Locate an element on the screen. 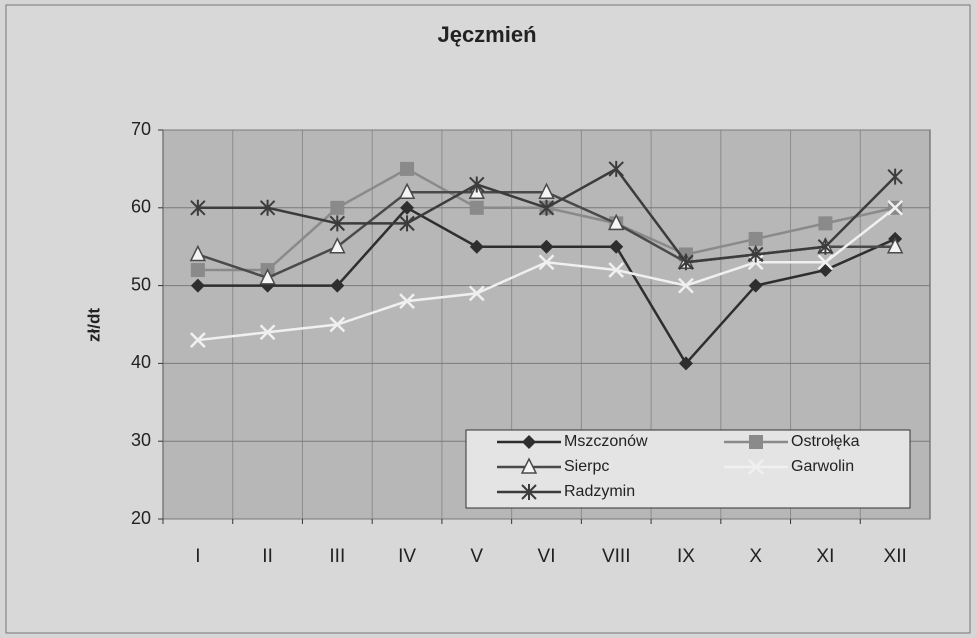 Image resolution: width=977 pixels, height=638 pixels. x-tick-label: X is located at coordinates (755, 556).